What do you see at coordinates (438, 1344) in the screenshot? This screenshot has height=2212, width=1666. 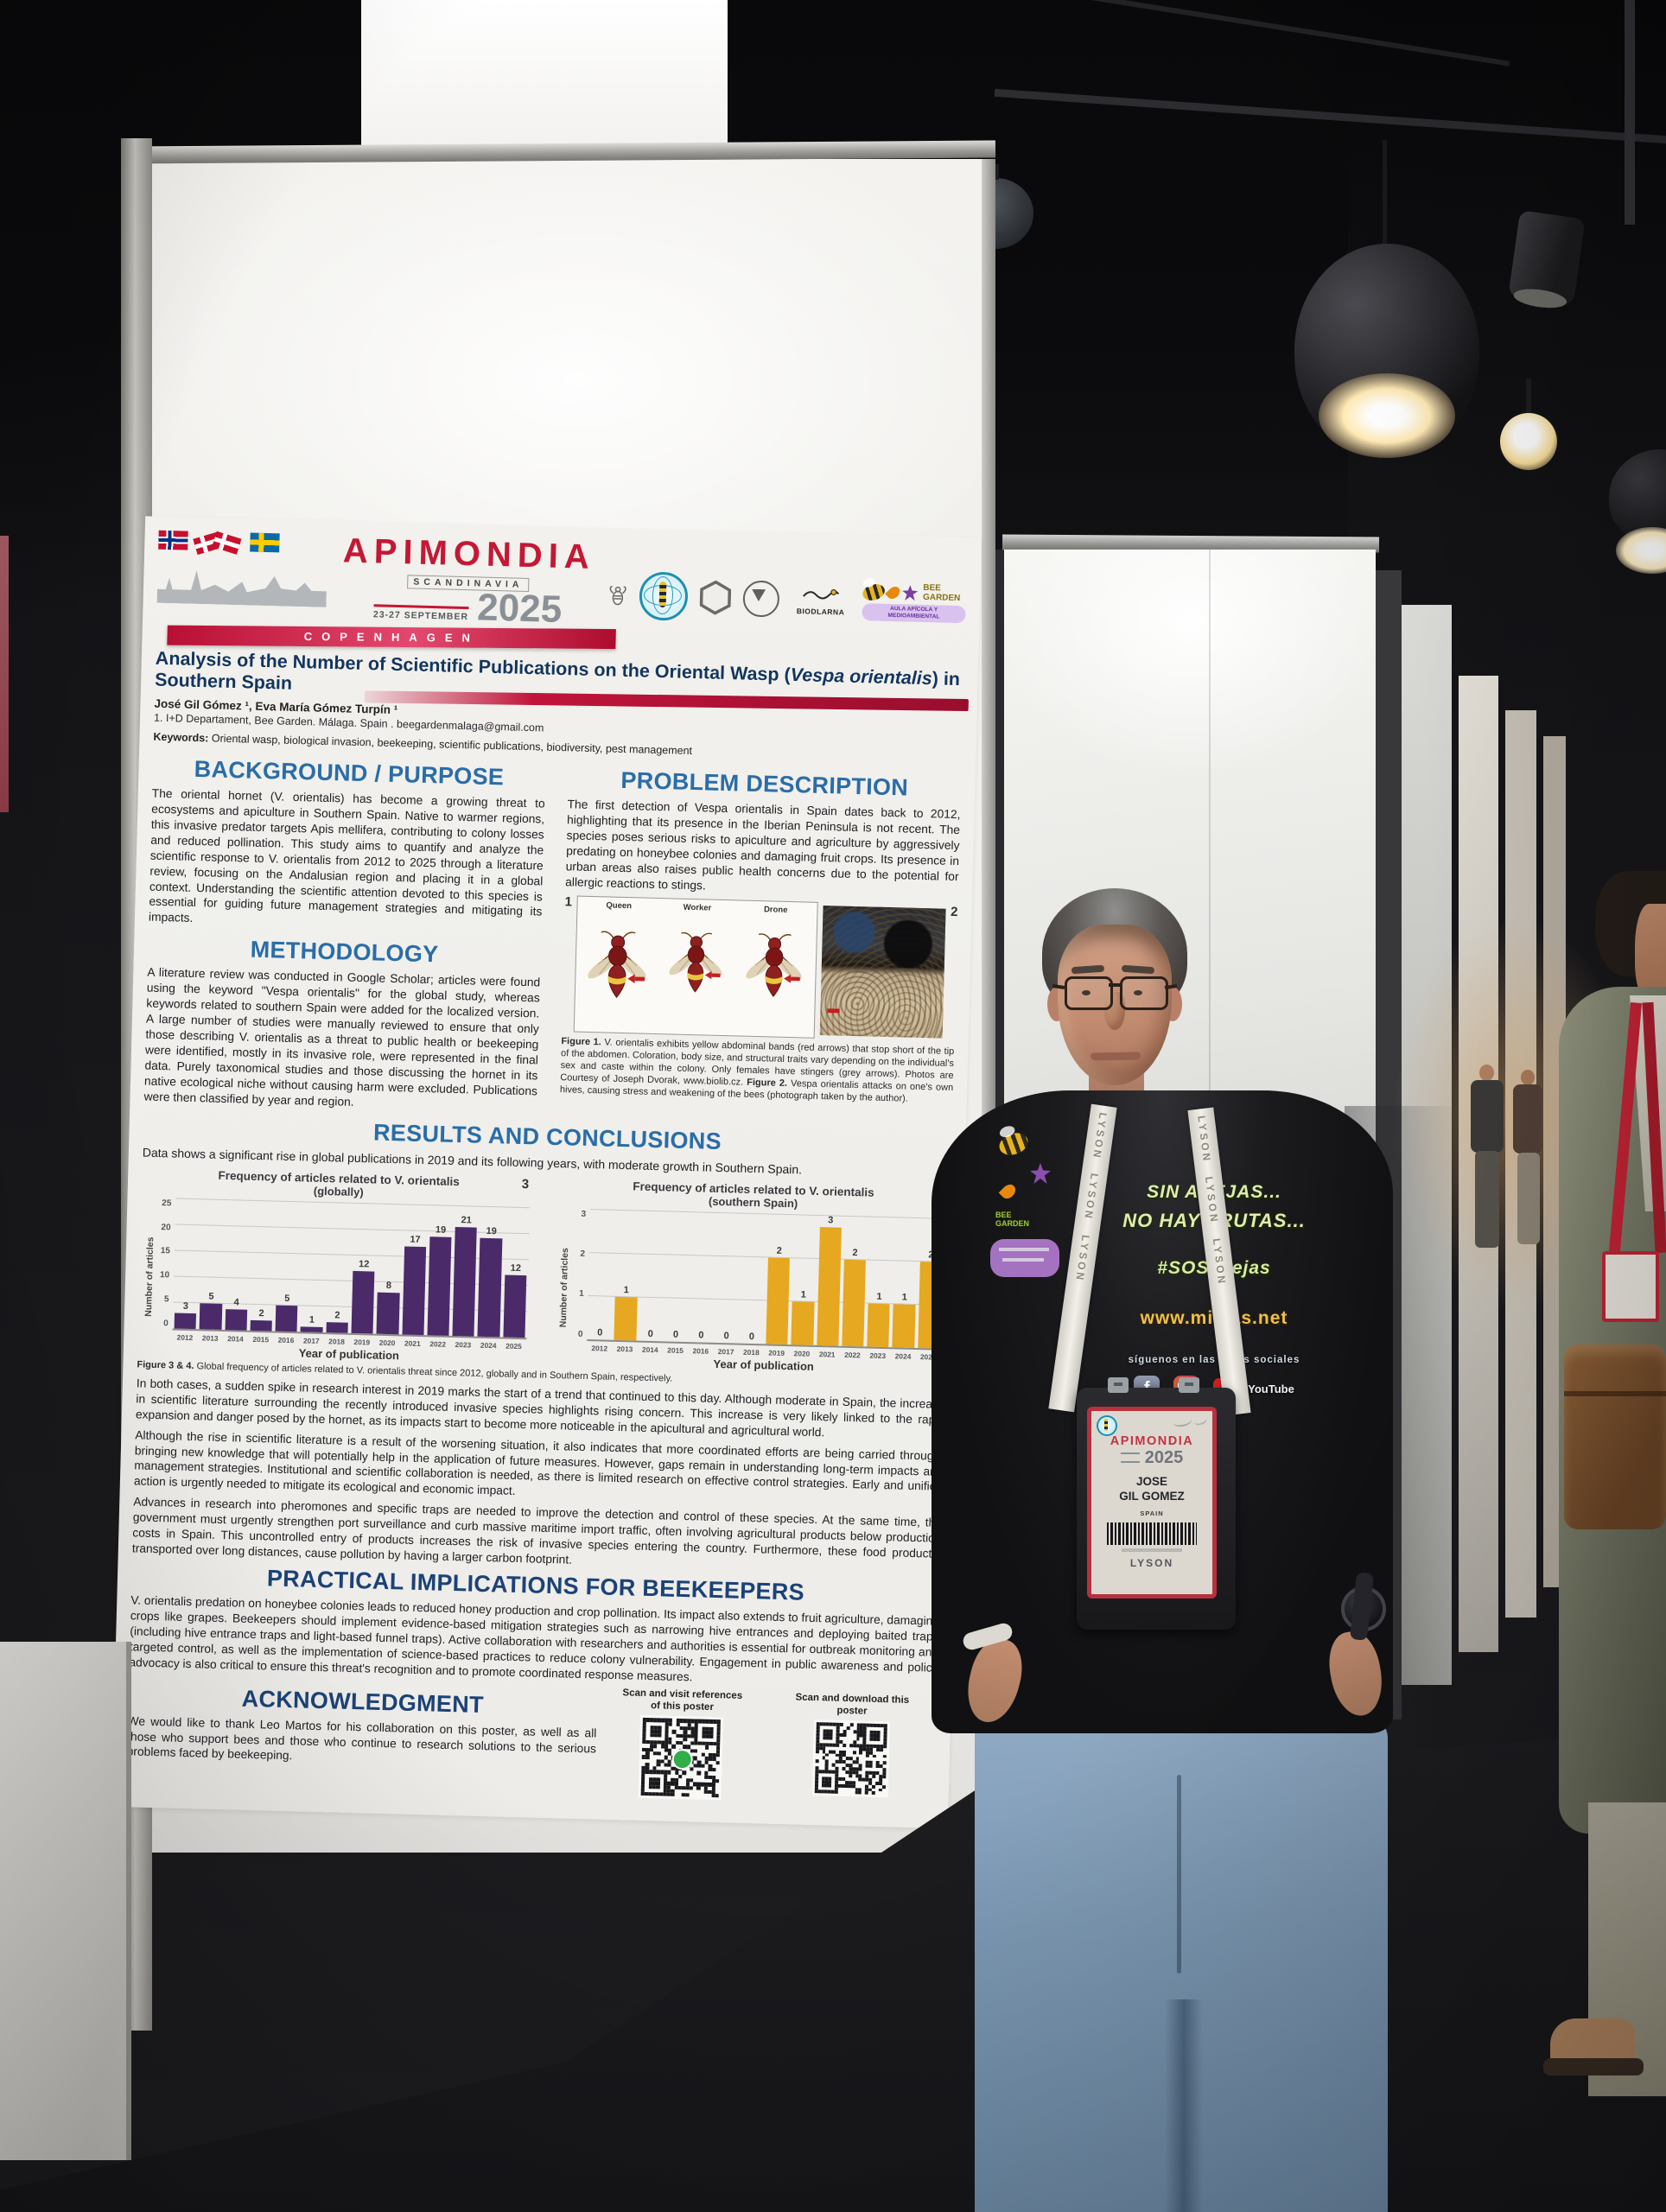 I see `x-tick: 2022` at bounding box center [438, 1344].